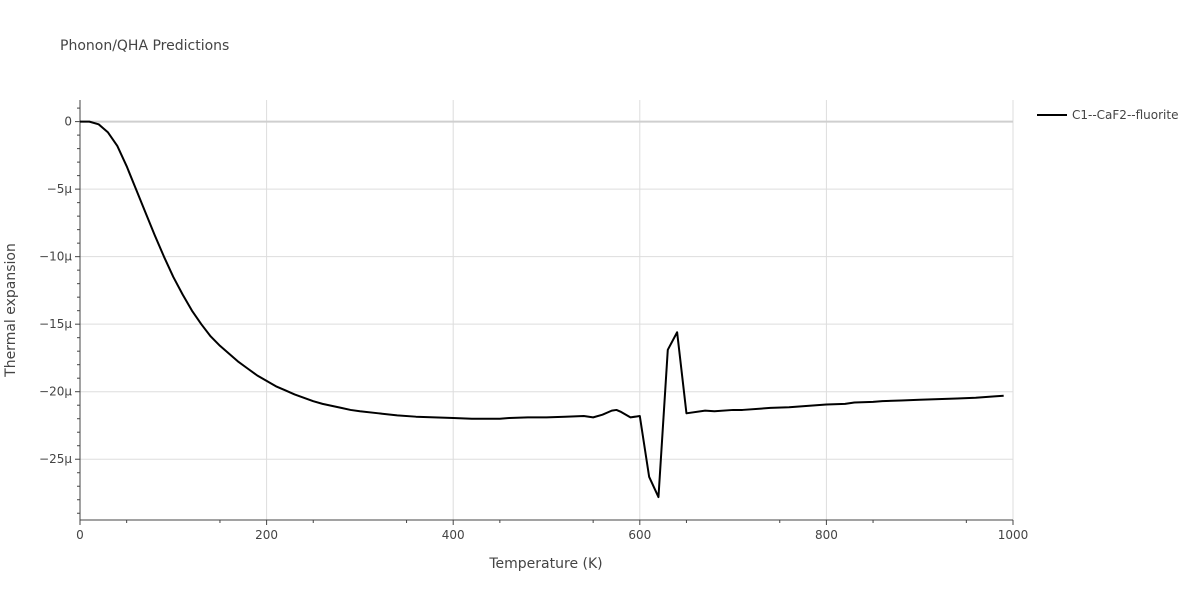 Image resolution: width=1200 pixels, height=604 pixels. What do you see at coordinates (266, 535) in the screenshot?
I see `x-tick-label: 200` at bounding box center [266, 535].